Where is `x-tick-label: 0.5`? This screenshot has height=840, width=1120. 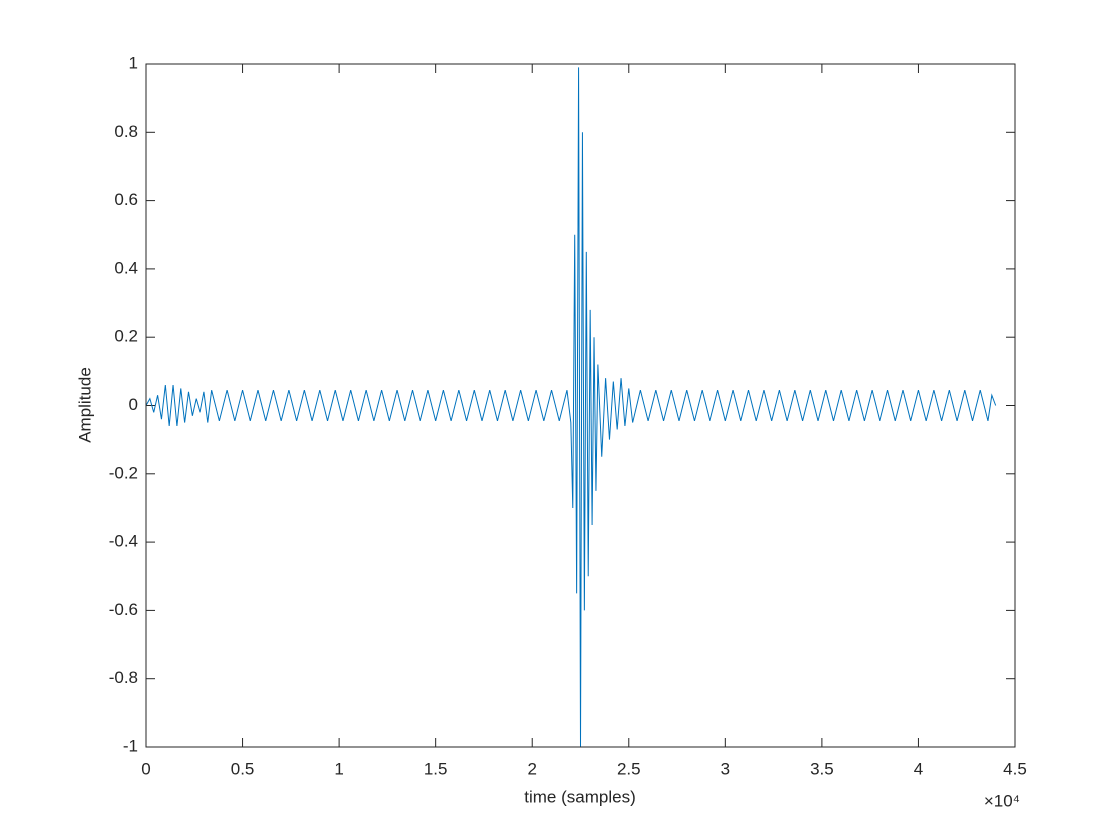 x-tick-label: 0.5 is located at coordinates (243, 768).